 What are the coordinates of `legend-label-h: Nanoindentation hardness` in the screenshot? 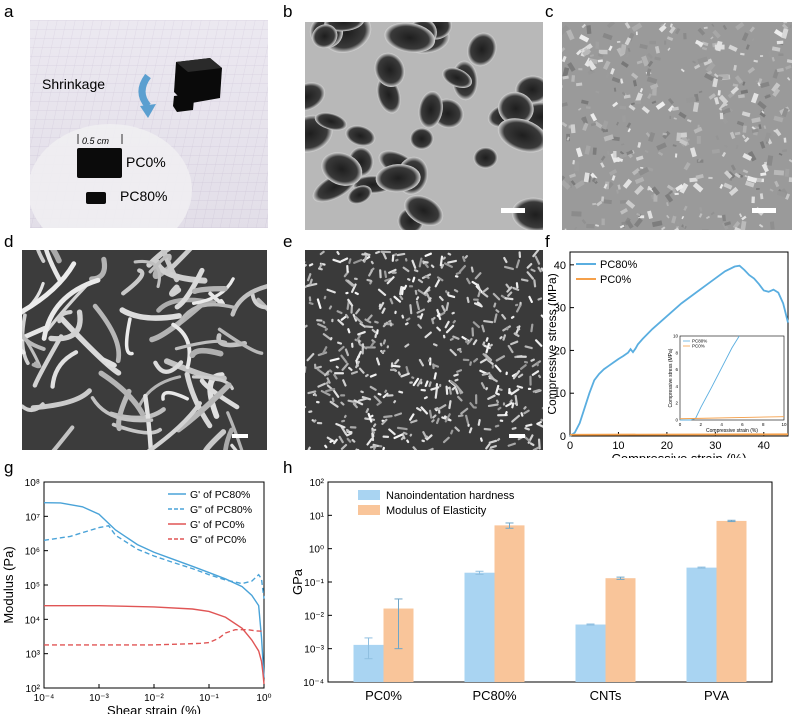 It's located at (450, 496).